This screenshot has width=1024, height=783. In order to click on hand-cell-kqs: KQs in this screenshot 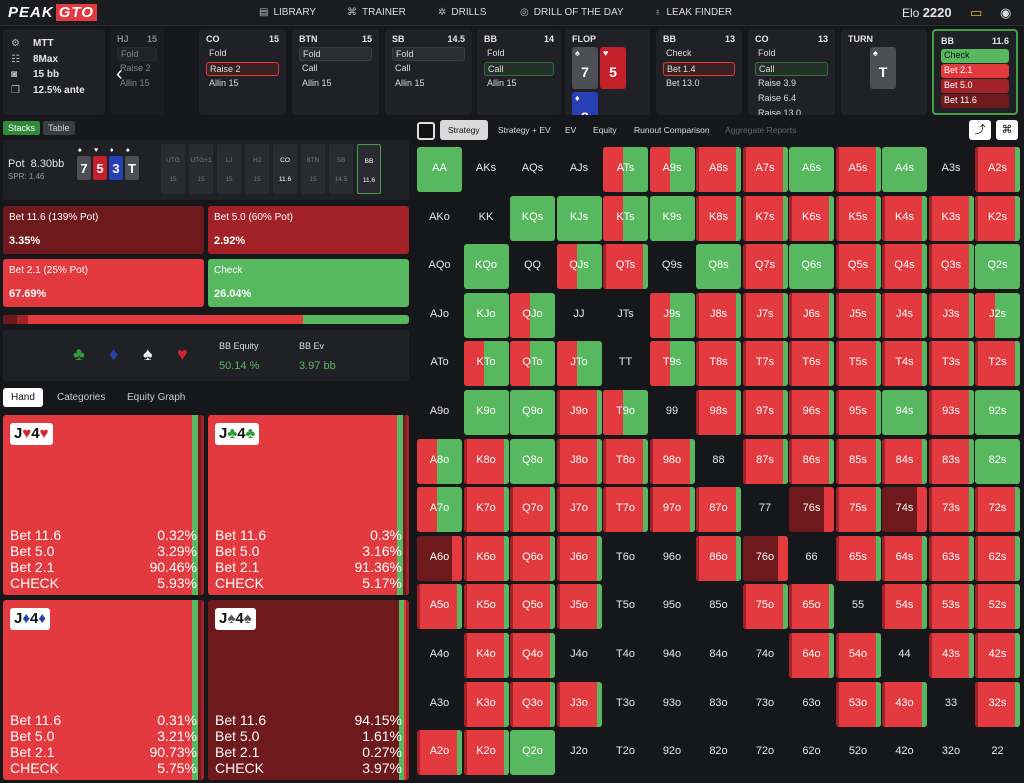, I will do `click(532, 218)`.